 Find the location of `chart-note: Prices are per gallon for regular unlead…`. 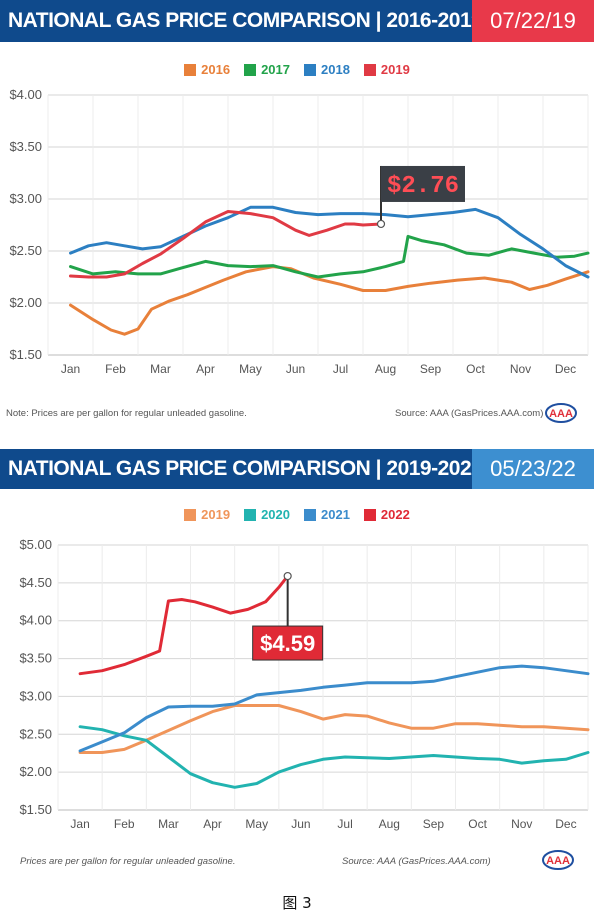

chart-note: Prices are per gallon for regular unlead… is located at coordinates (128, 861).